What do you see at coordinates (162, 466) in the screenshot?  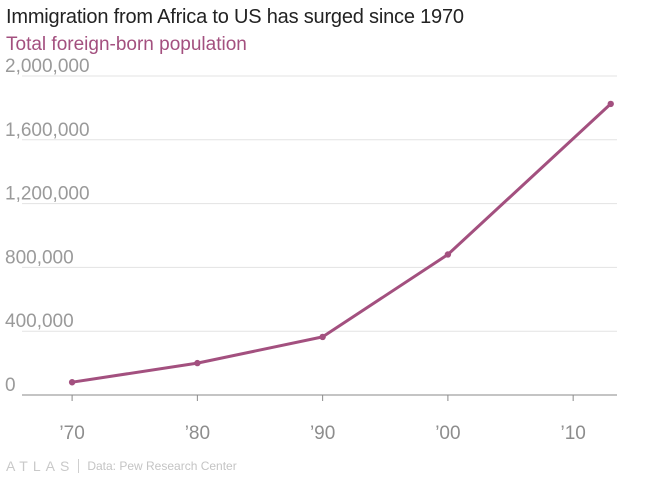 I see `source-note: Data: Pew Research Center` at bounding box center [162, 466].